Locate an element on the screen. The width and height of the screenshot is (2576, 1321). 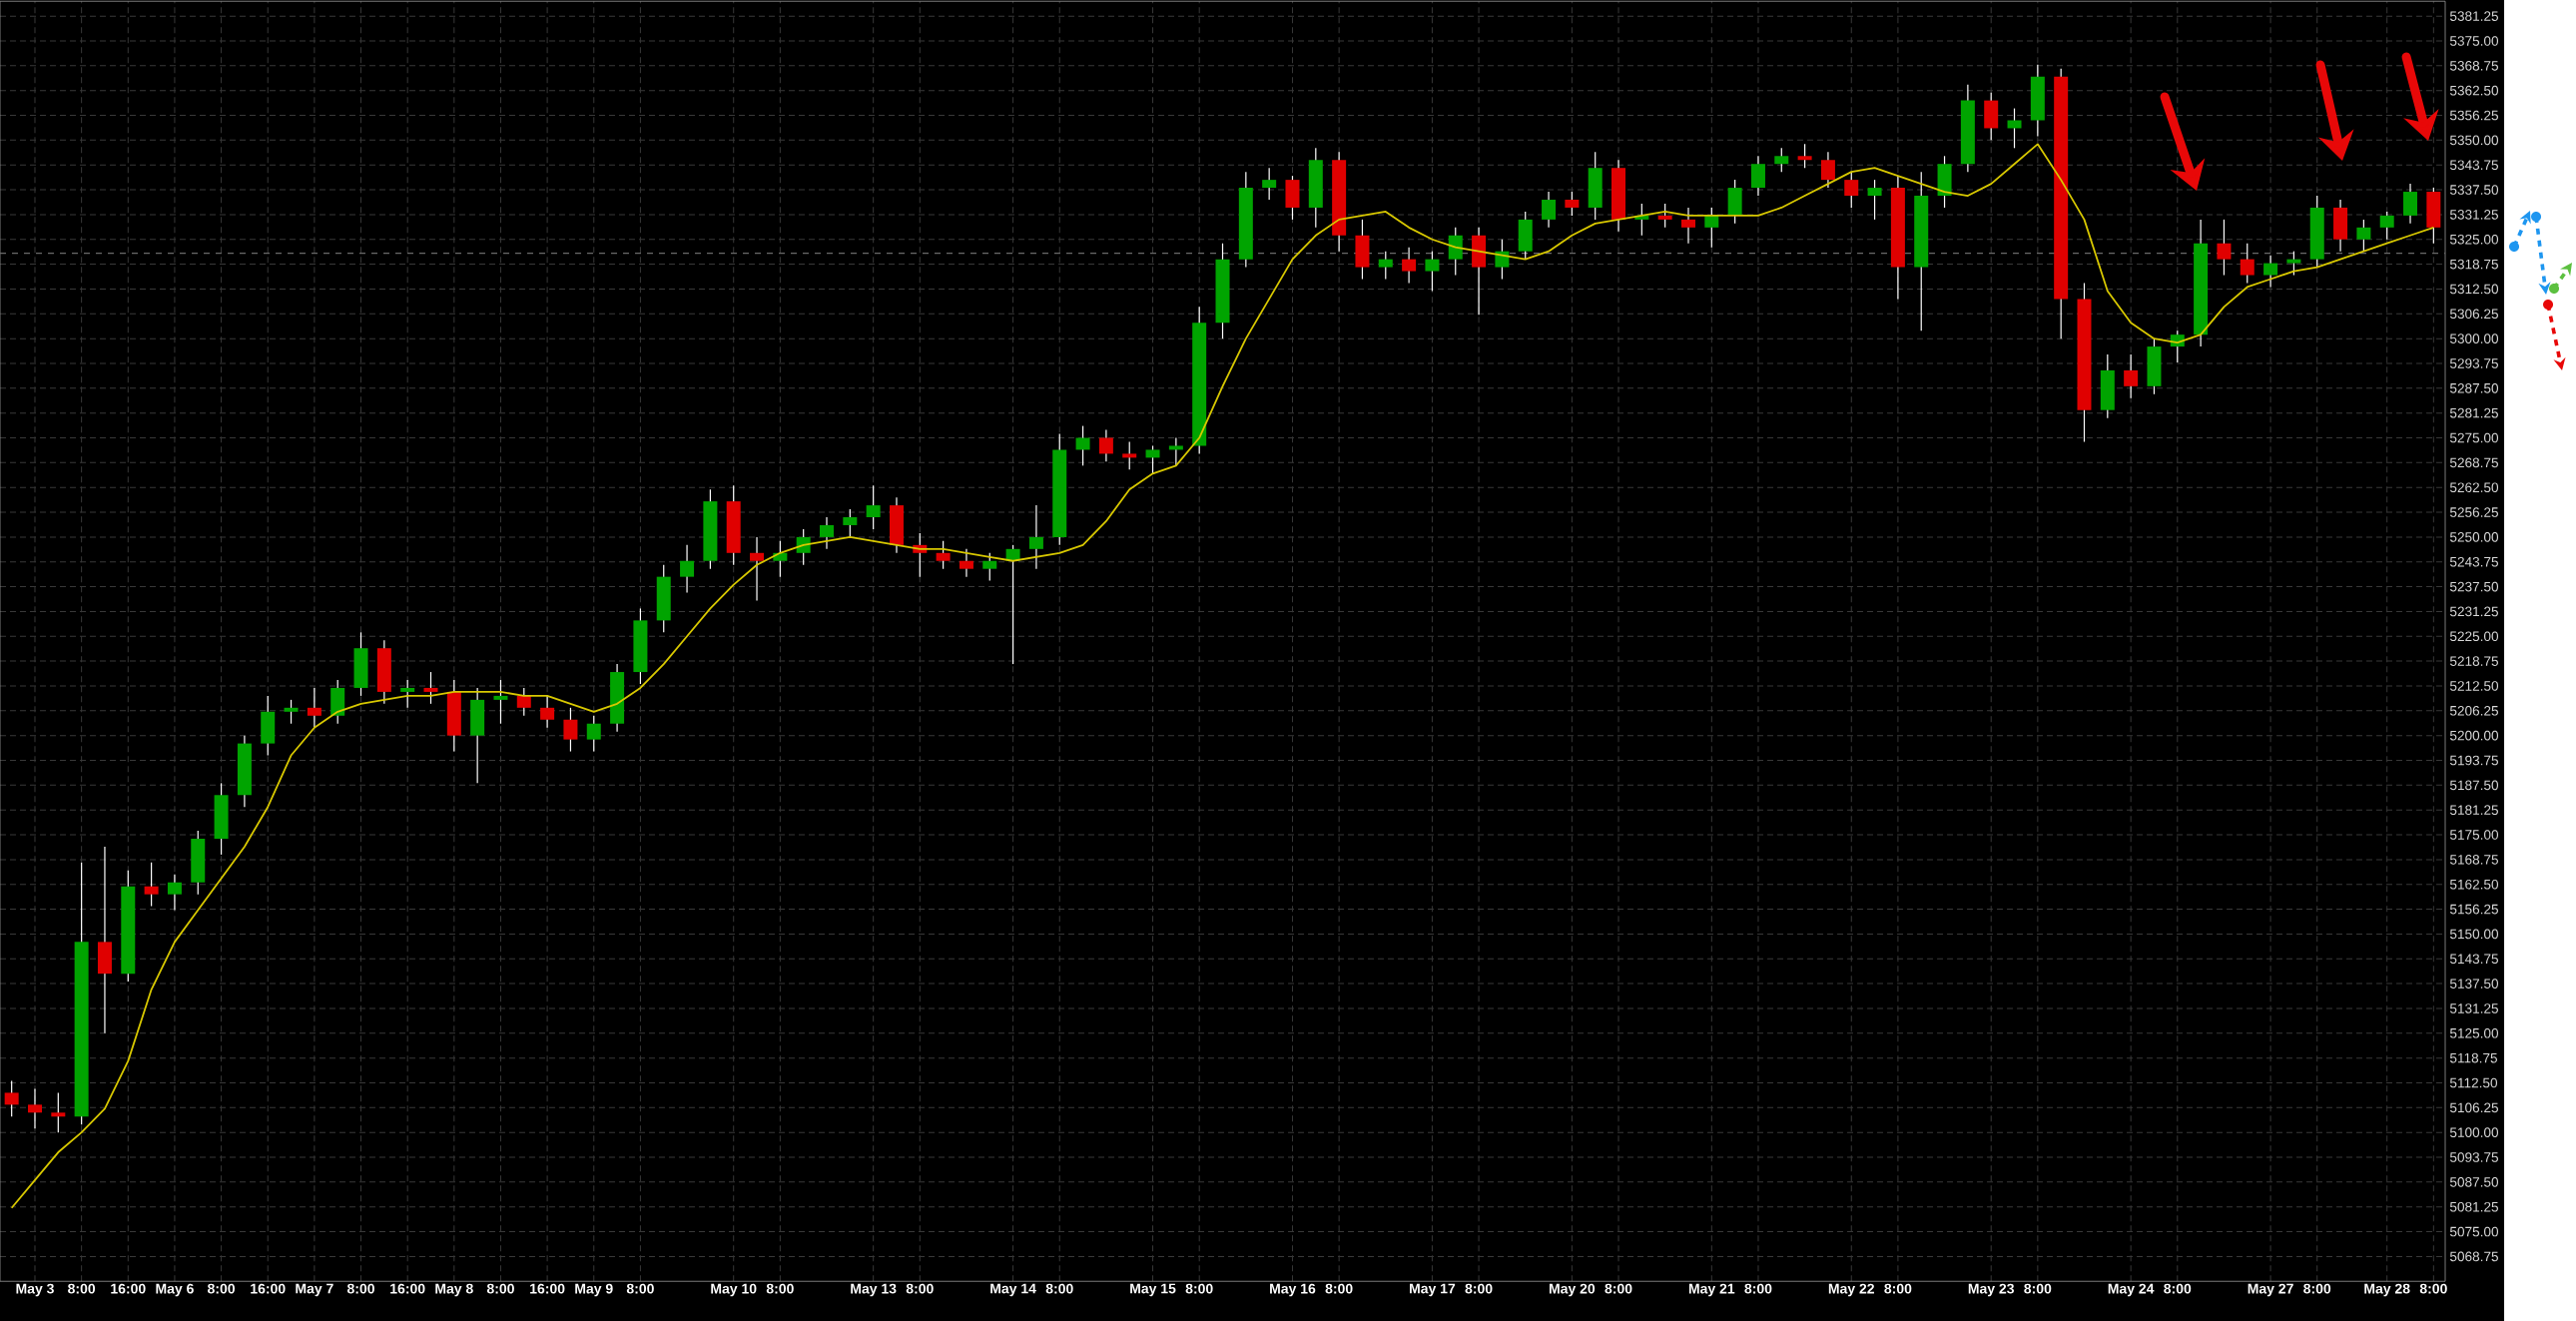
y-tick-label: 5156.25 is located at coordinates (2473, 910).